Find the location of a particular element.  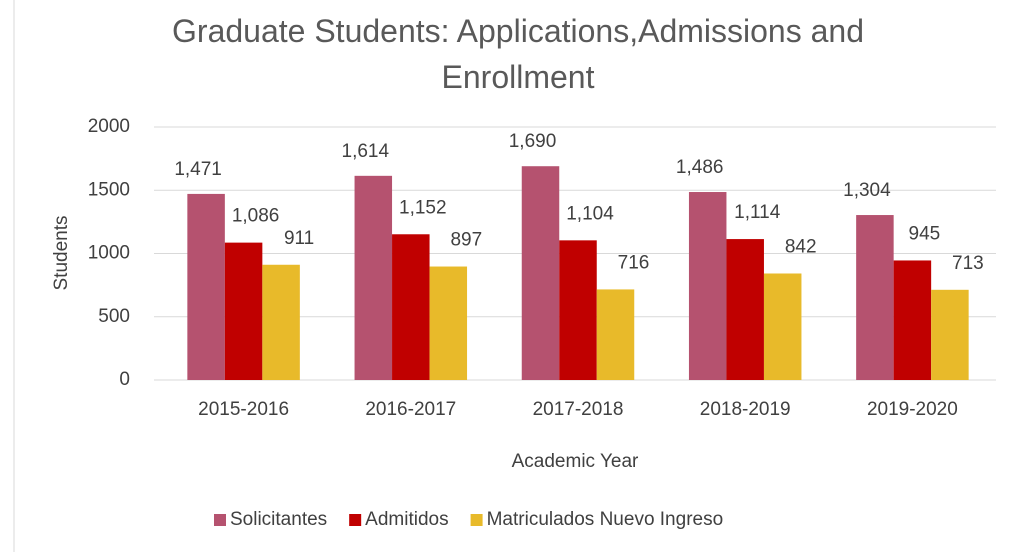

data-label: 1,086 is located at coordinates (256, 216).